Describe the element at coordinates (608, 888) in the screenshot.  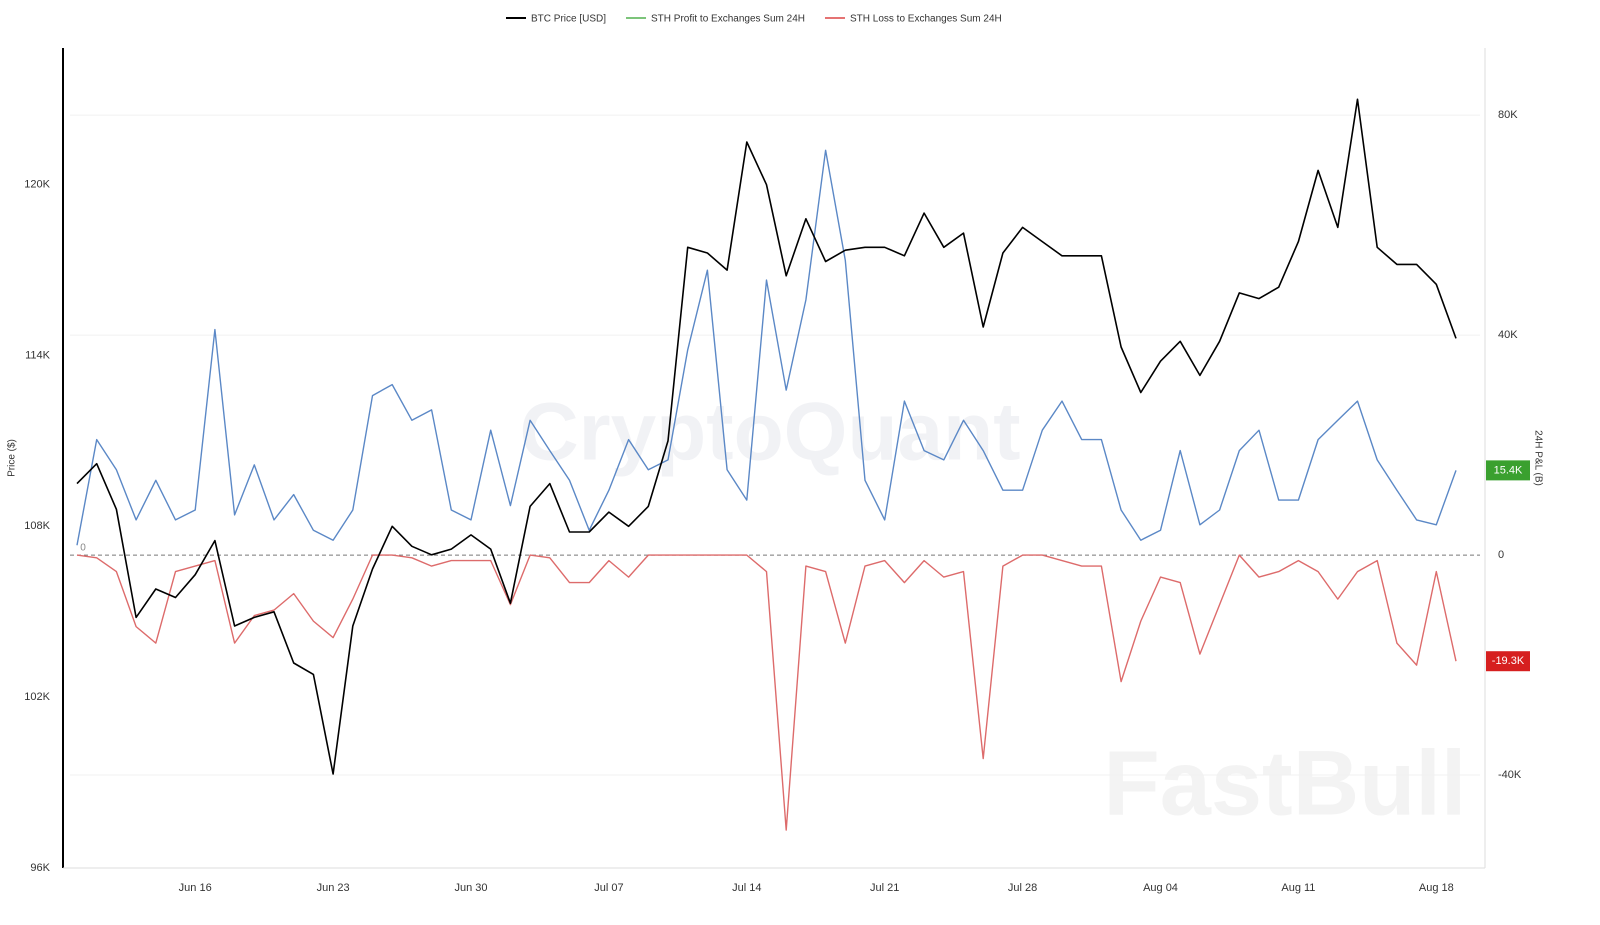
I see `x-tick-label: Jul 07` at that location.